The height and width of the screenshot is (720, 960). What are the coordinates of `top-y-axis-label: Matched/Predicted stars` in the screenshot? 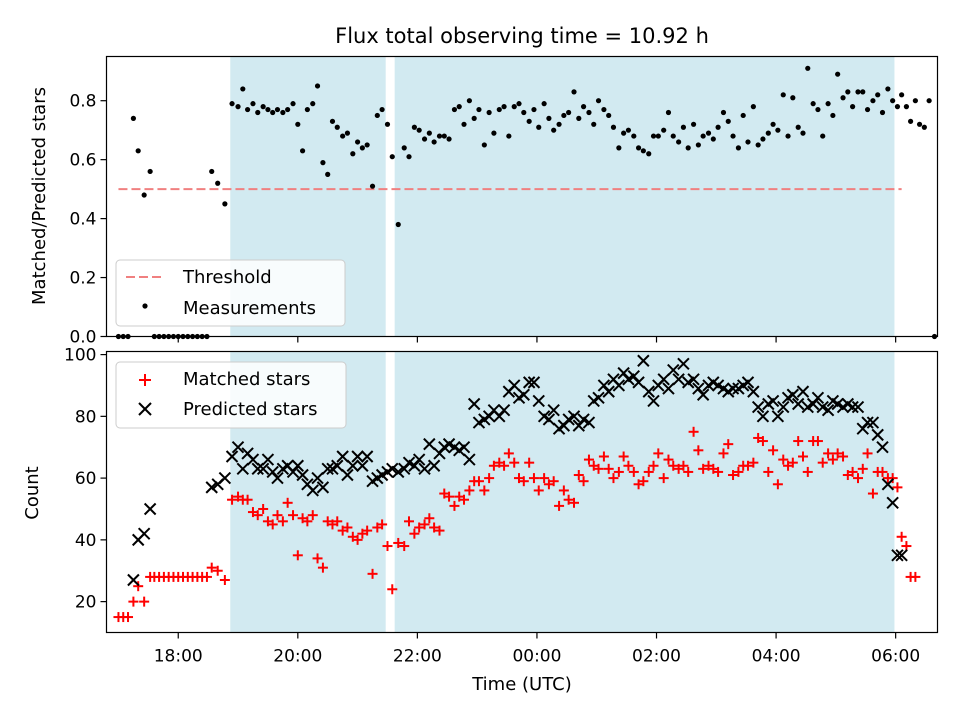 It's located at (39, 196).